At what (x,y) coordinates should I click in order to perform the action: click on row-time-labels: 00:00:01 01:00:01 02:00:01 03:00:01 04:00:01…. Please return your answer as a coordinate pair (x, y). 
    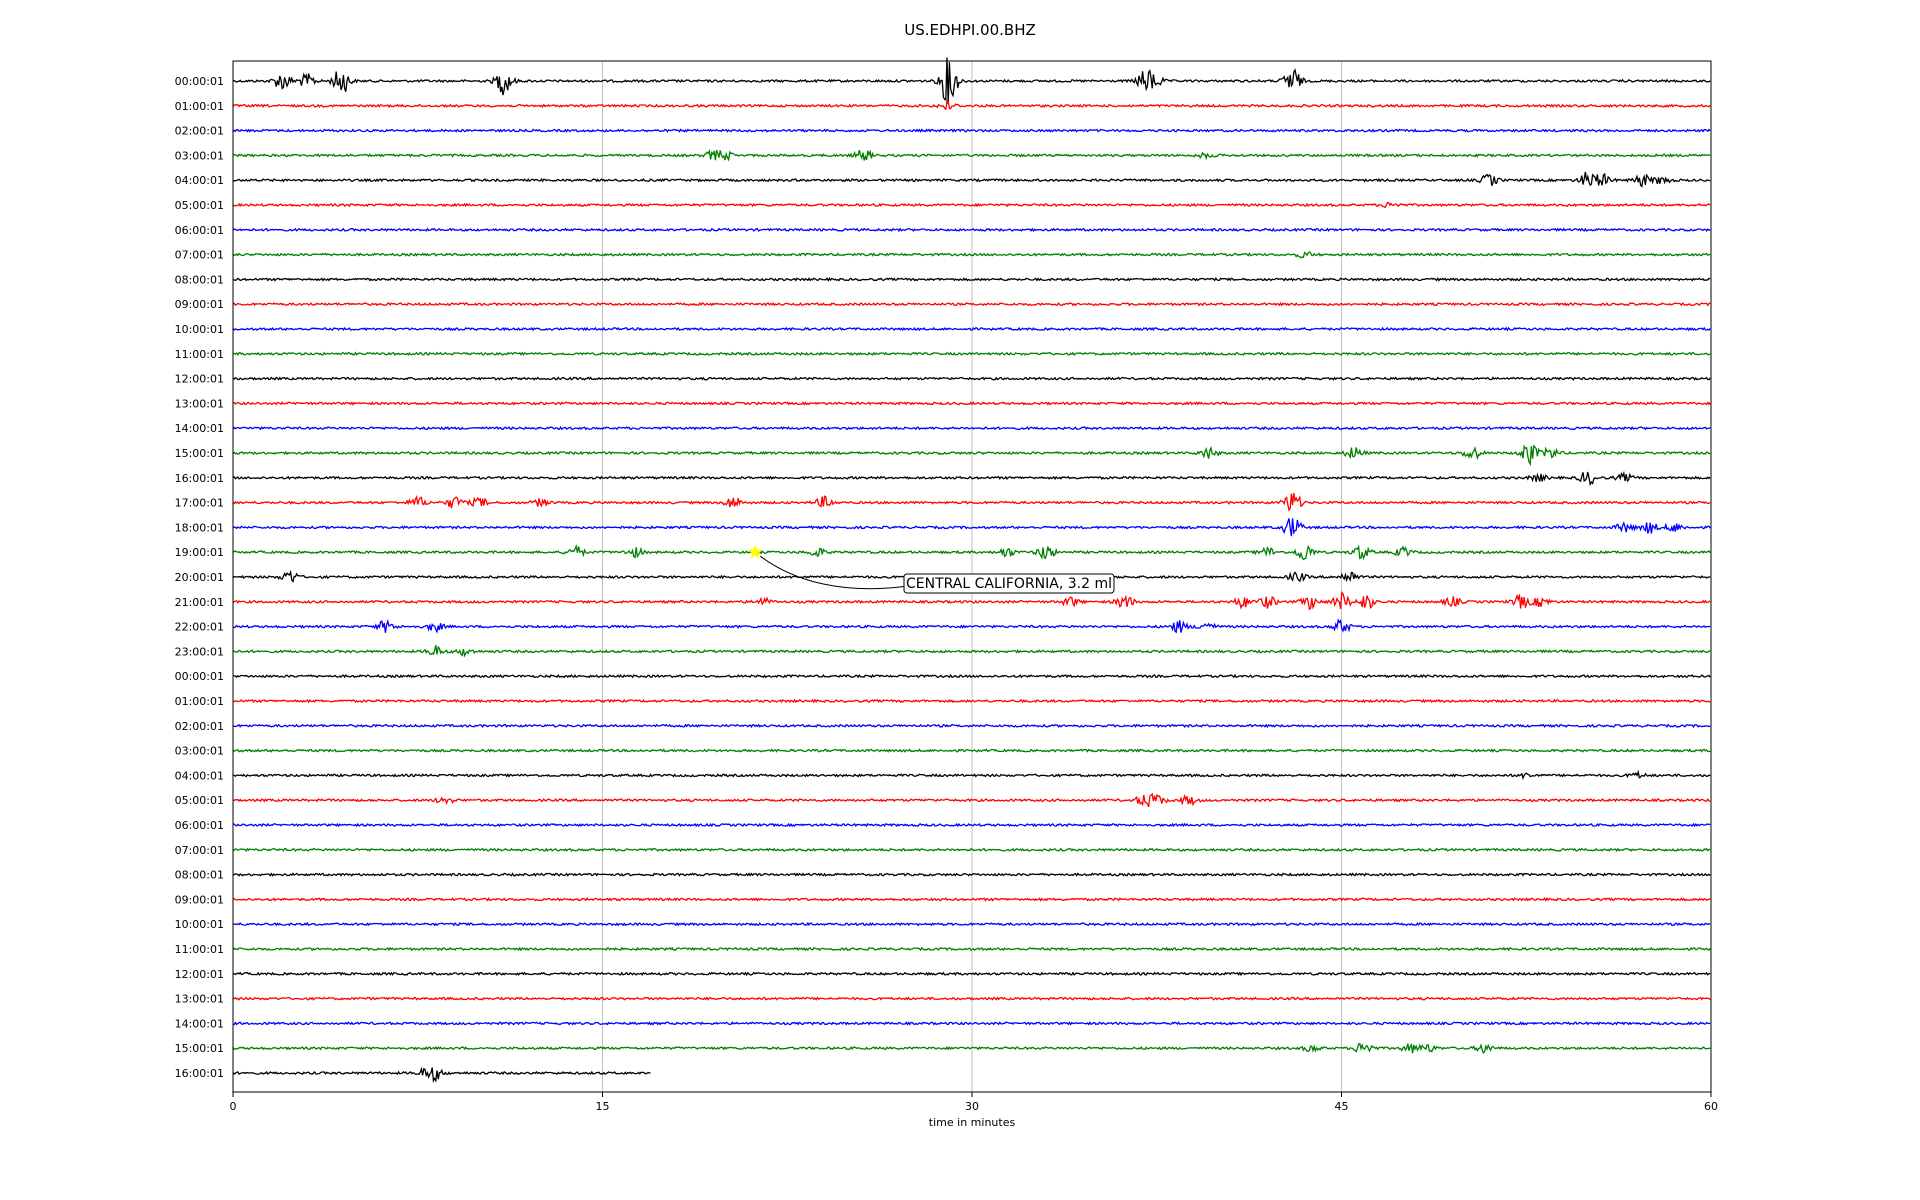
    Looking at the image, I should click on (199, 577).